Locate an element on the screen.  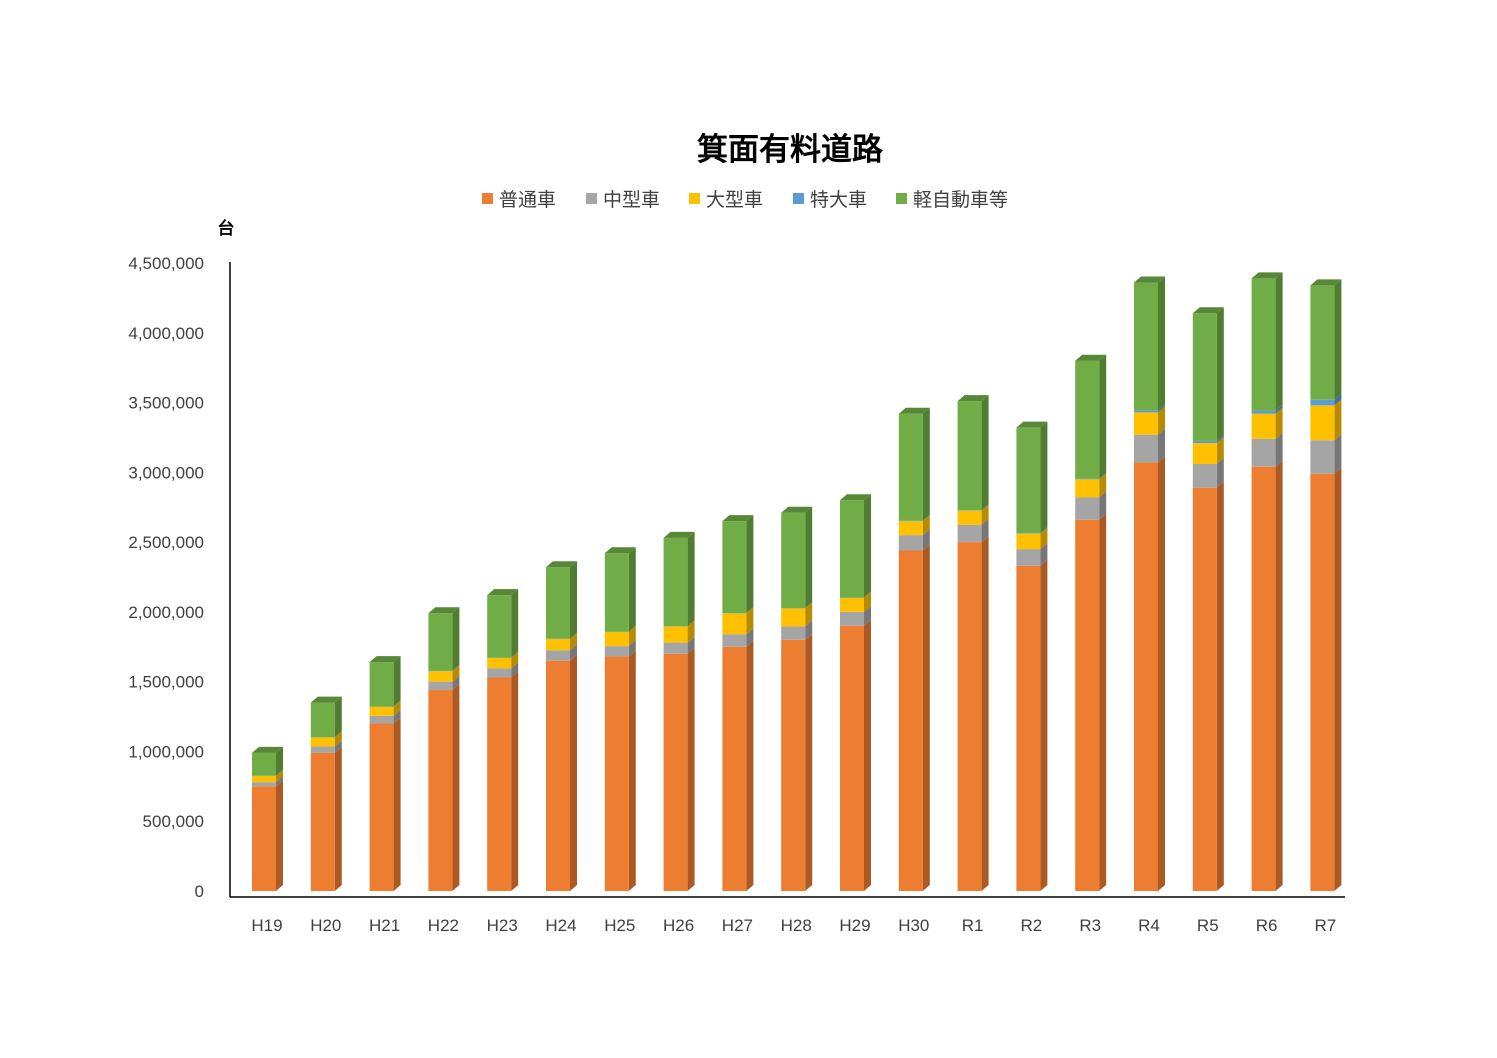
legend-label: 特大車 is located at coordinates (838, 200).